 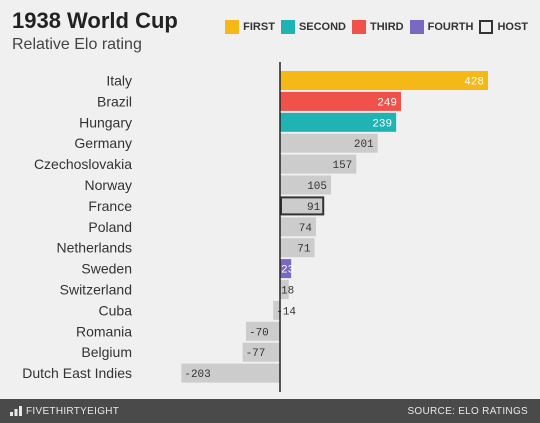 What do you see at coordinates (270, 411) in the screenshot?
I see `footer: FIVETHIRTYEIGHT SOURCE: ELO RATINGS` at bounding box center [270, 411].